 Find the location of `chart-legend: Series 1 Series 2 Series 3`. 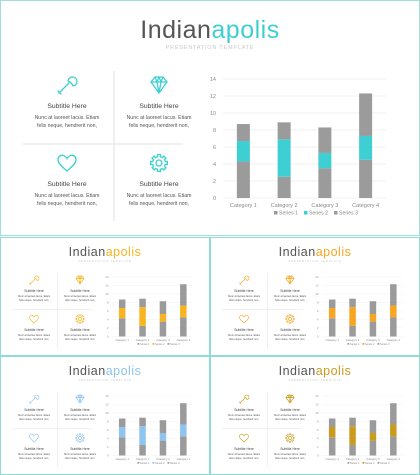

chart-legend: Series 1 Series 2 Series 3 is located at coordinates (158, 463).